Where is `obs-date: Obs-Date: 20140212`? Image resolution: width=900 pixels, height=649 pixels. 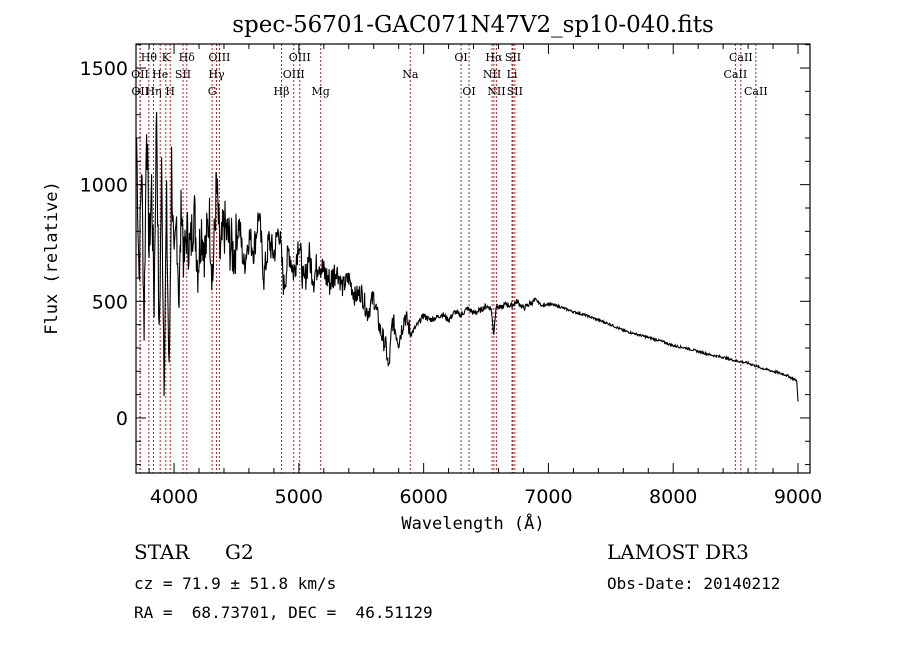
obs-date: Obs-Date: 20140212 is located at coordinates (694, 583).